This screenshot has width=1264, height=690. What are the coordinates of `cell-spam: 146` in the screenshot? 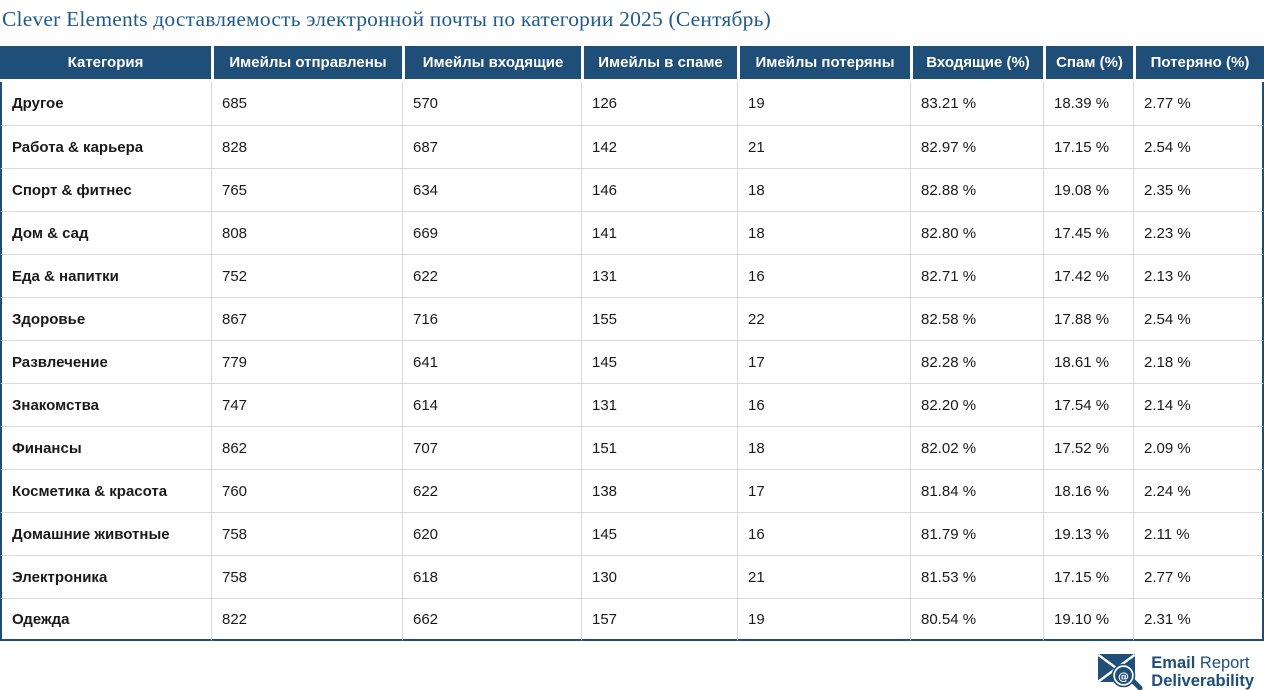 It's located at (659, 189).